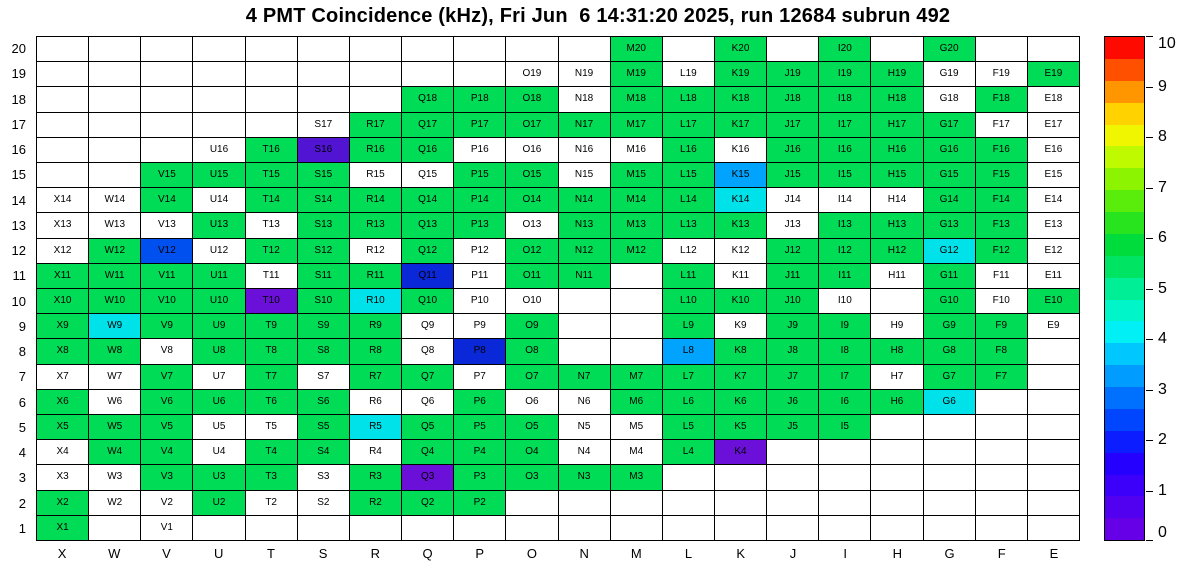  Describe the element at coordinates (115, 326) in the screenshot. I see `heatmap-cell: W9` at that location.